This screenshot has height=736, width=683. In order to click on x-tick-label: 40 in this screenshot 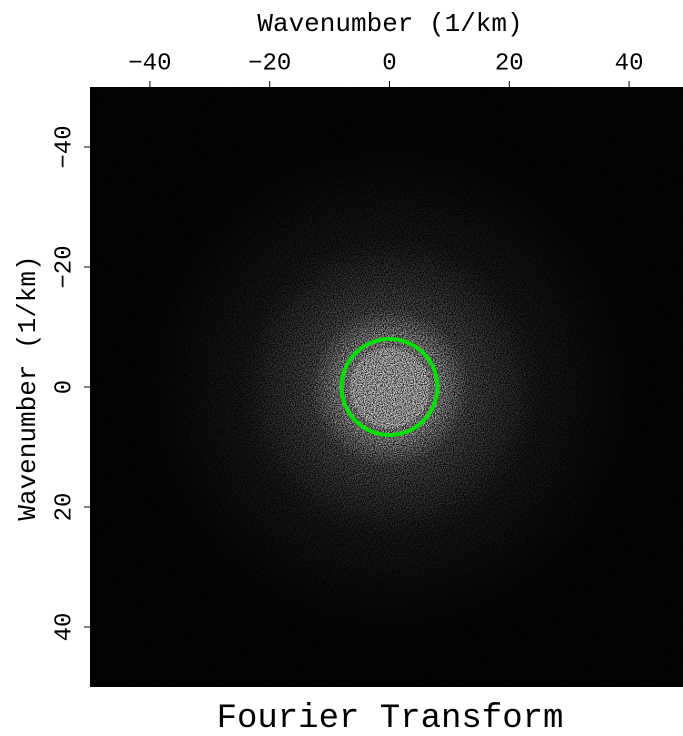, I will do `click(629, 63)`.